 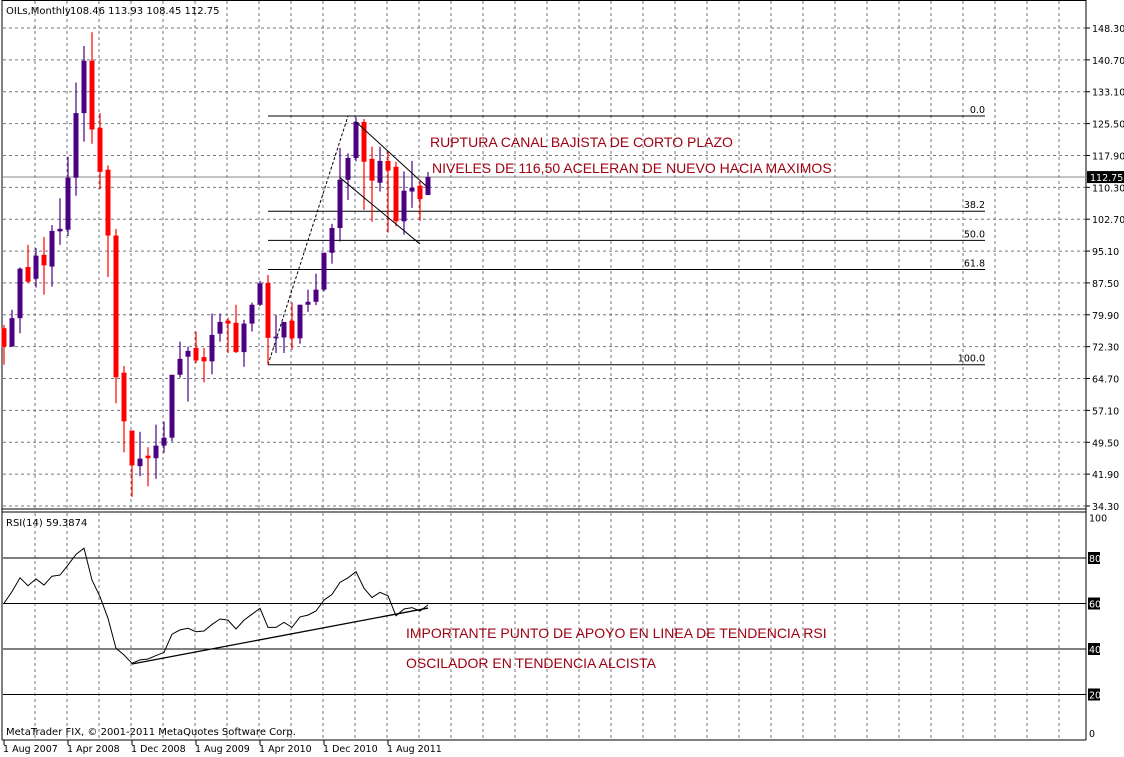 I want to click on fibonacci-level-label: 61.8, so click(x=974, y=264).